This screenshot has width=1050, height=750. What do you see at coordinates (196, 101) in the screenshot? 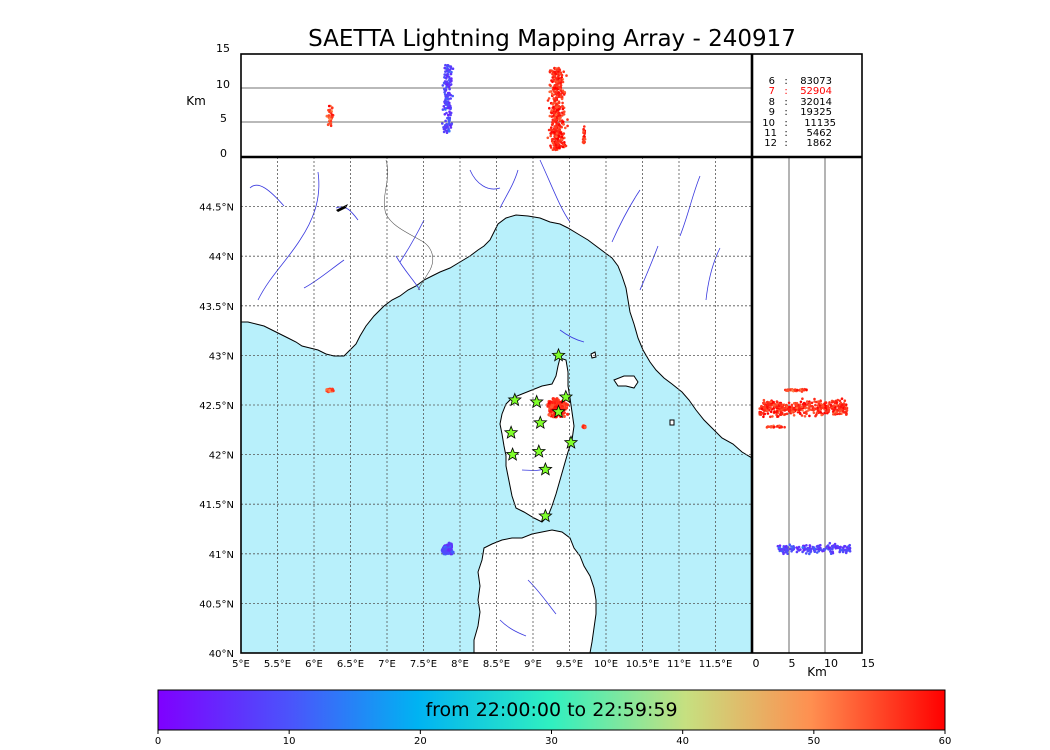
I see `altitude-unit-label: Km` at bounding box center [196, 101].